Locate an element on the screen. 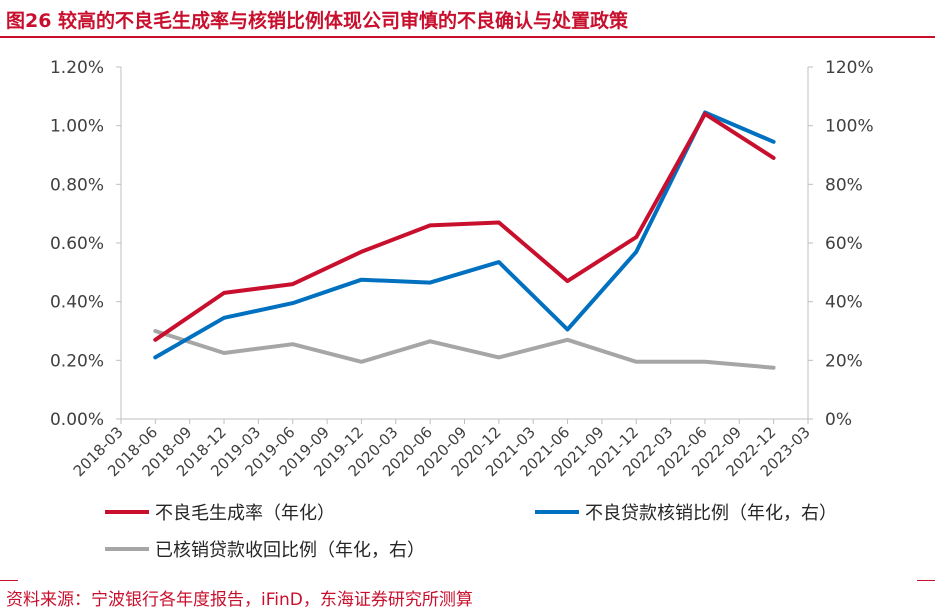 This screenshot has width=935, height=615. left-axis-ticks: 0.00% 0.20% 0.40% 0.60% 0.80% 1.00% 1.20% is located at coordinates (85, 244).